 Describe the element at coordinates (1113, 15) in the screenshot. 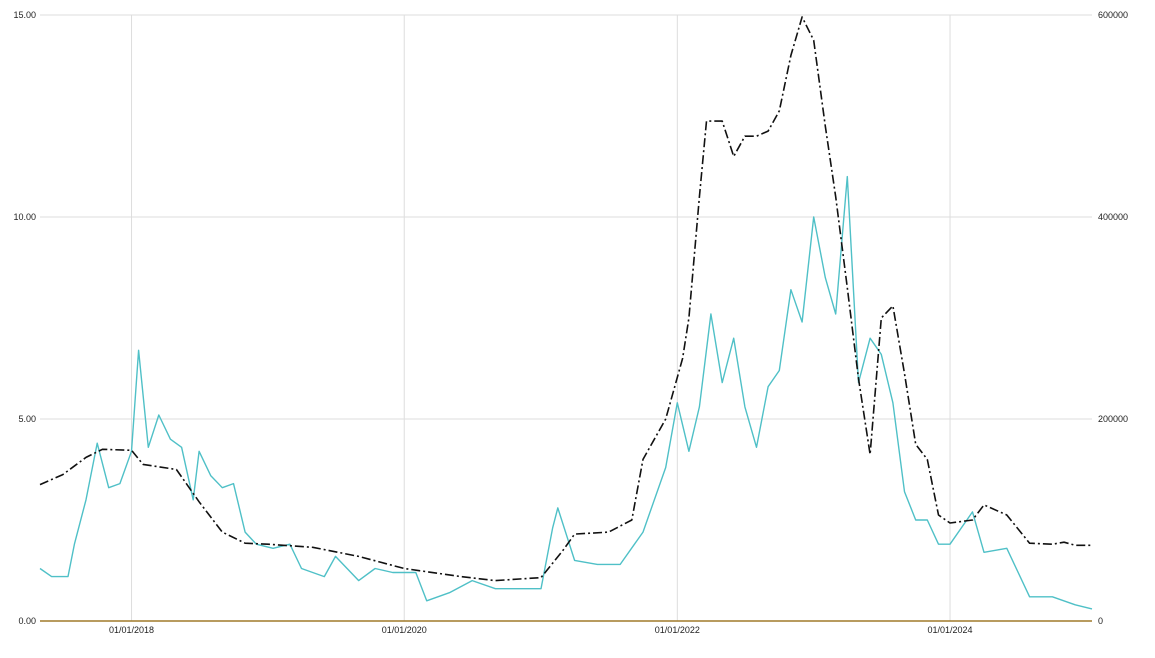

I see `y2-tick-label: 600000` at that location.